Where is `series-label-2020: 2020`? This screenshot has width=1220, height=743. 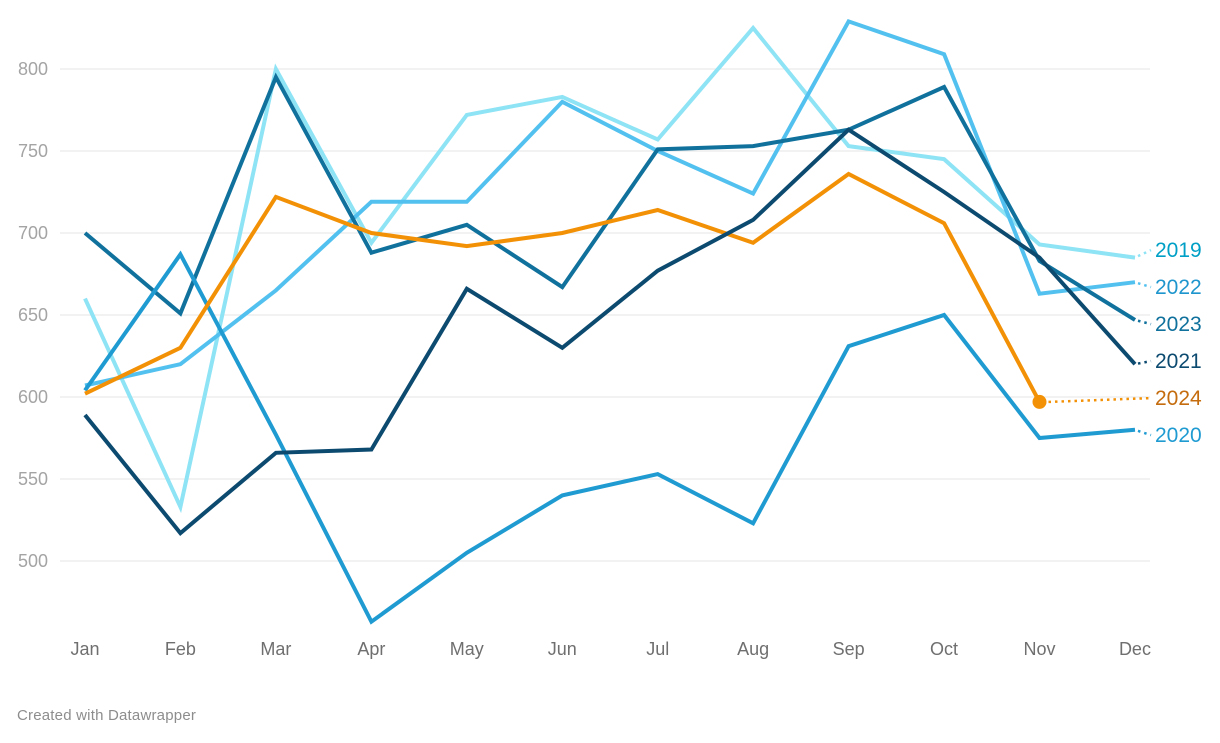
series-label-2020: 2020 is located at coordinates (1178, 435).